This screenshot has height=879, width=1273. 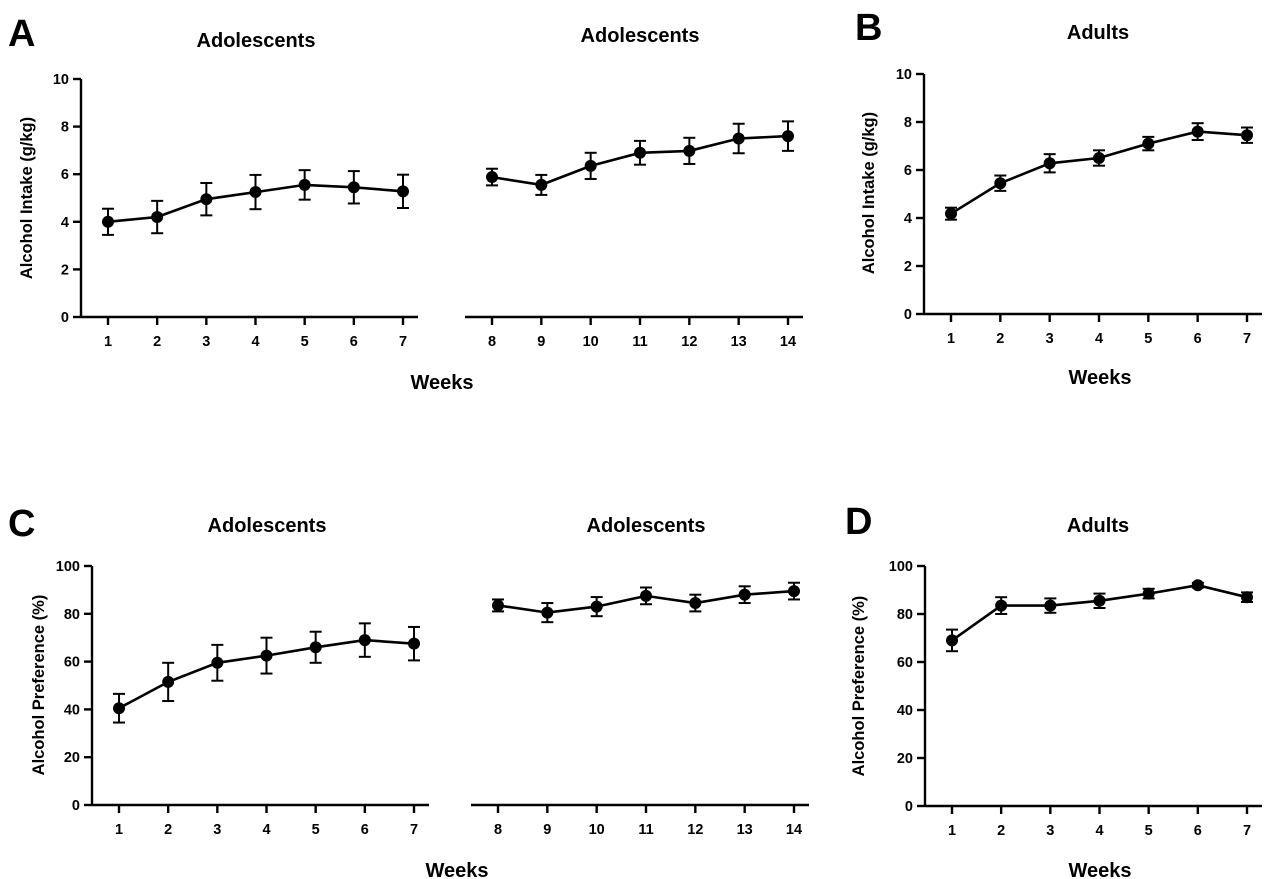 What do you see at coordinates (547, 830) in the screenshot?
I see `x-tick-label: 9` at bounding box center [547, 830].